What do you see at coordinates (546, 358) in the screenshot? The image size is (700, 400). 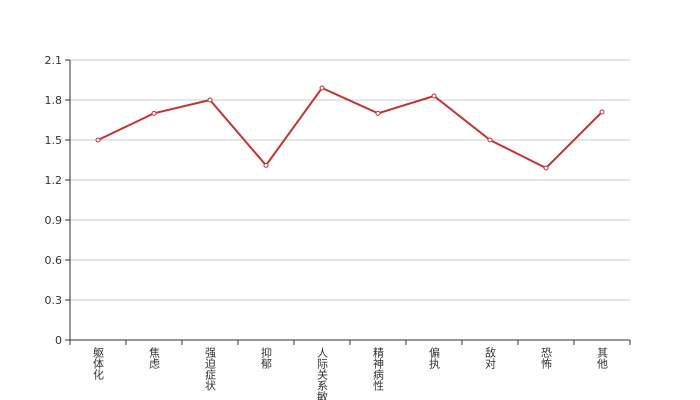 I see `x-tick-label: 恐怖` at bounding box center [546, 358].